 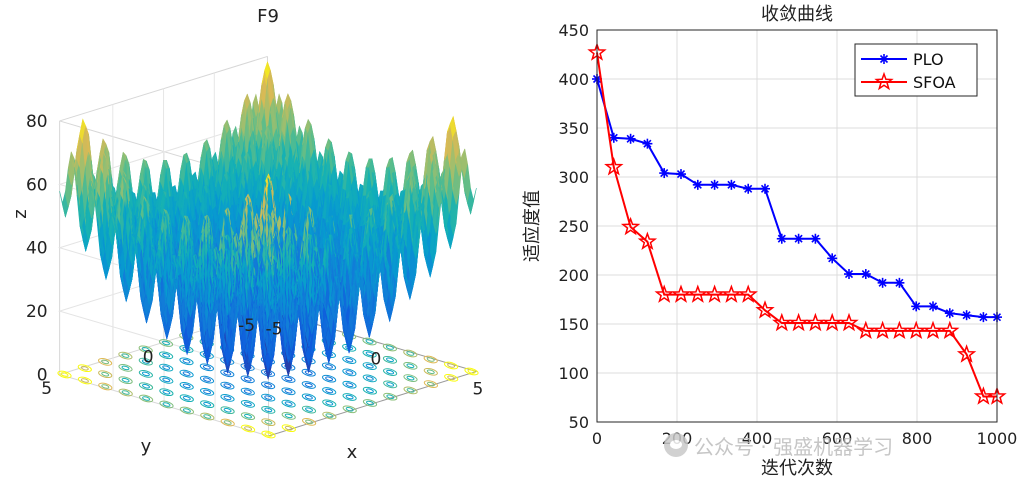 What do you see at coordinates (916, 70) in the screenshot?
I see `legend: PLO SFOA` at bounding box center [916, 70].